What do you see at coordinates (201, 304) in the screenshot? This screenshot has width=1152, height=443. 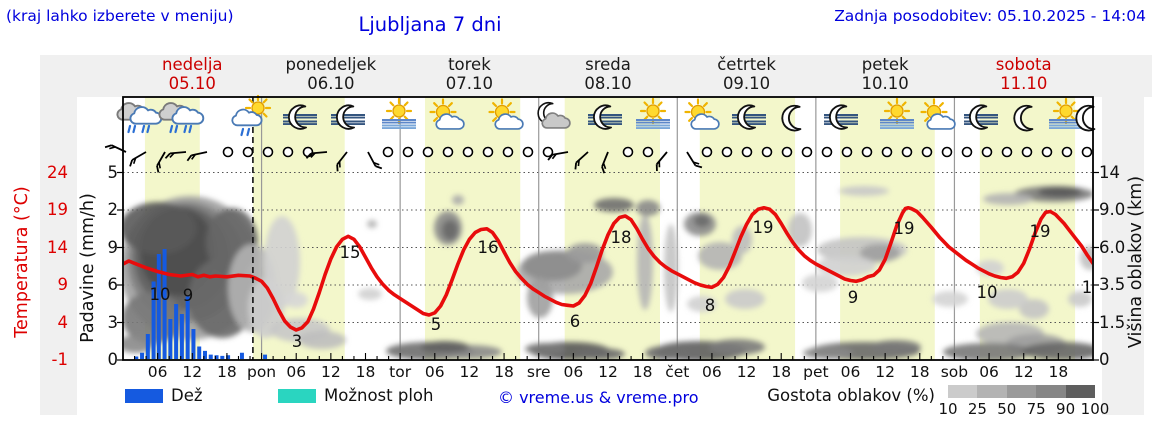 I see `rain-bars` at bounding box center [201, 304].